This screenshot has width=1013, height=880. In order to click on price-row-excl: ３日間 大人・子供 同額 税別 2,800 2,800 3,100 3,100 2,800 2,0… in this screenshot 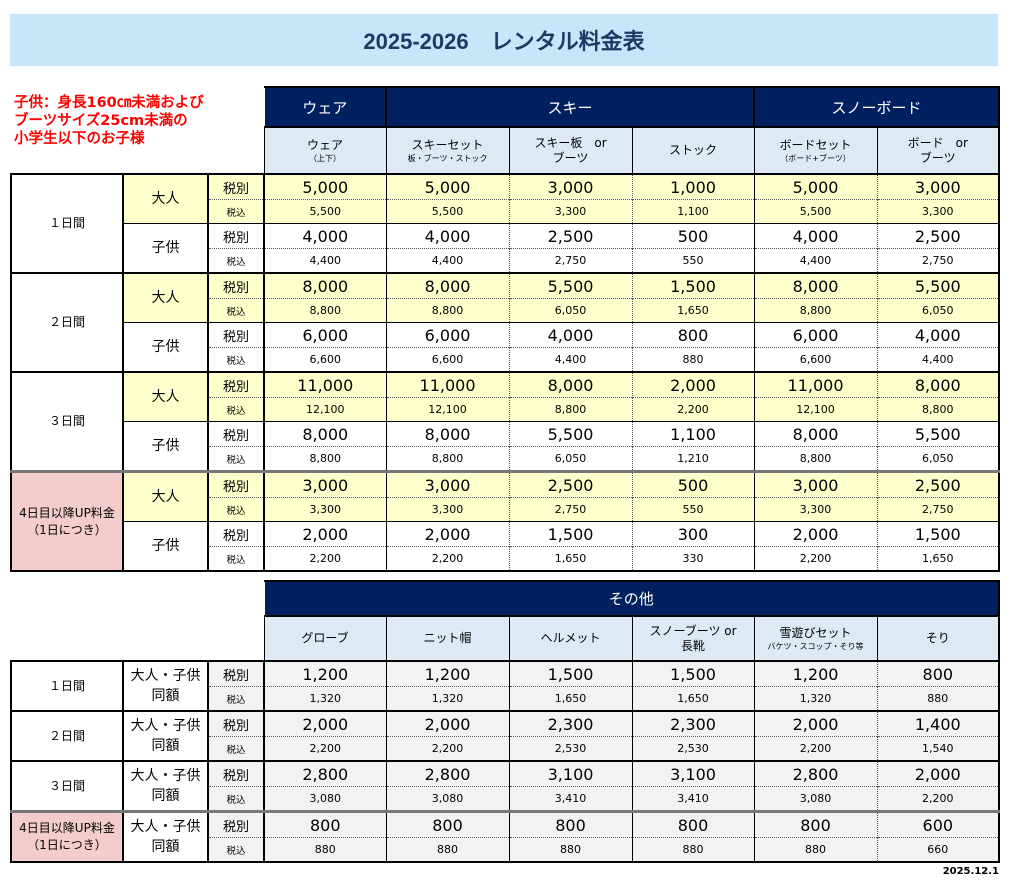, I will do `click(505, 786)`.